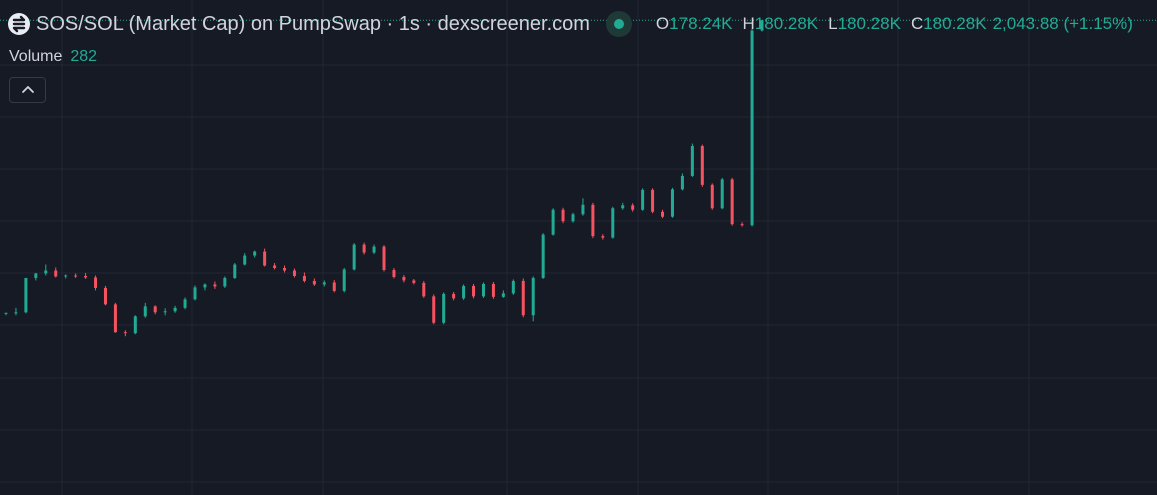 This screenshot has width=1157, height=495. Describe the element at coordinates (701, 23) in the screenshot. I see `open-value: 178.24K` at that location.